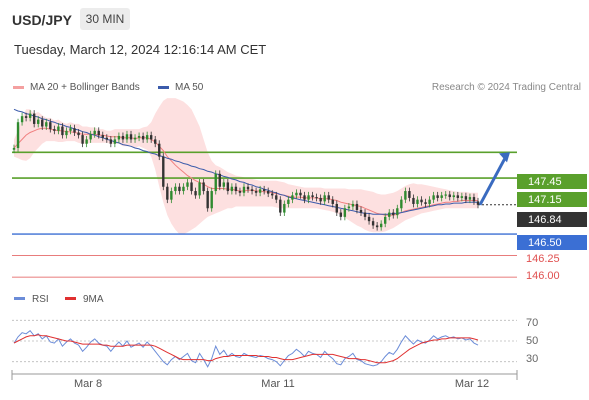 This screenshot has height=400, width=589. What do you see at coordinates (105, 19) in the screenshot?
I see `timeframe-button: 30 MIN` at bounding box center [105, 19].